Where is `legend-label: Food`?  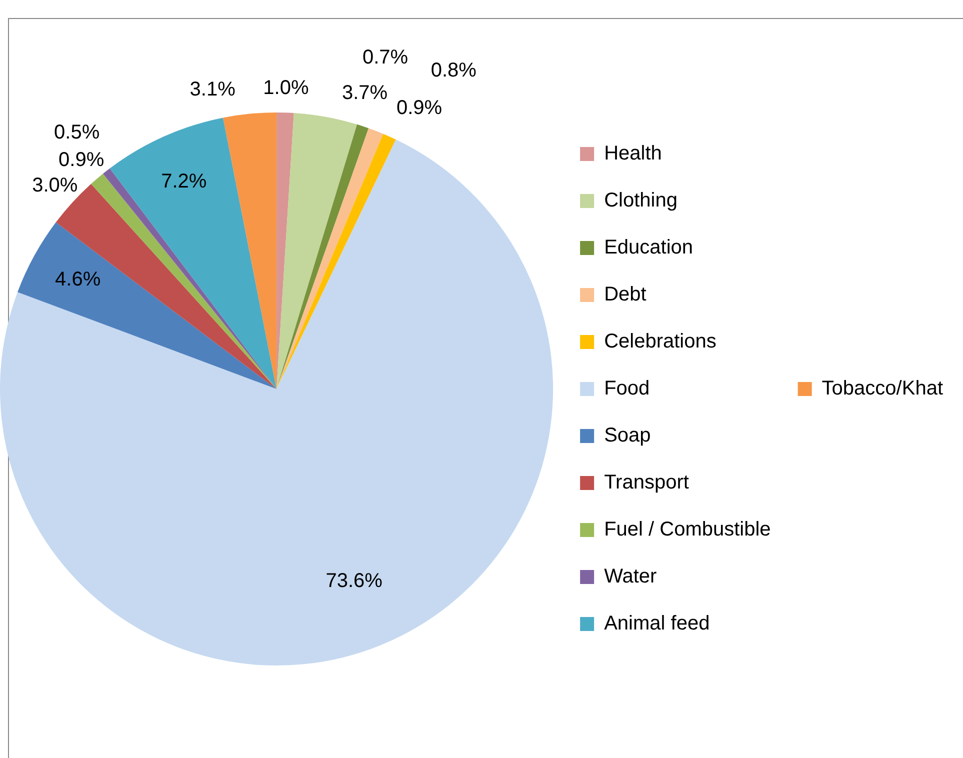
legend-label: Food is located at coordinates (627, 389).